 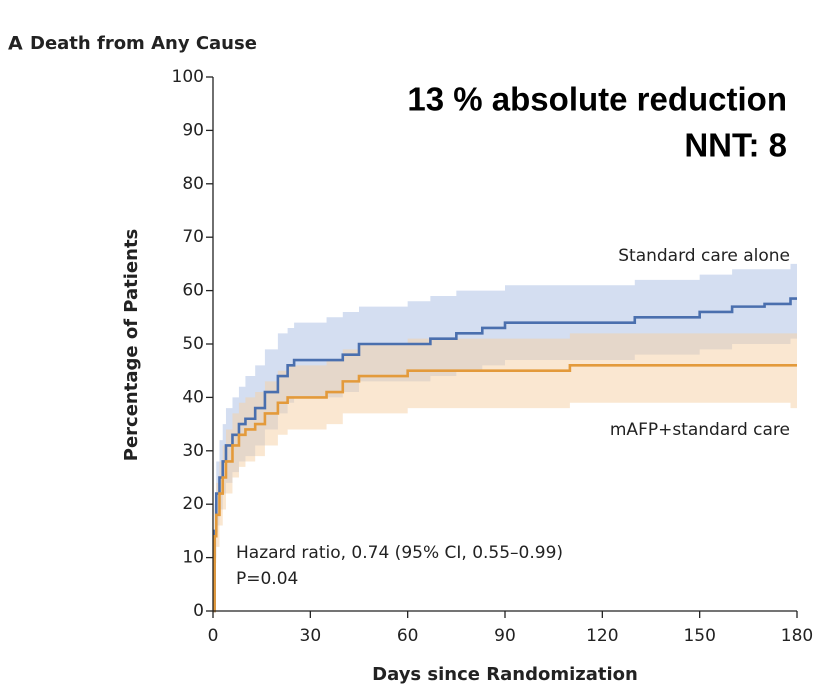 What do you see at coordinates (193, 184) in the screenshot?
I see `y-tick-label: 80` at bounding box center [193, 184].